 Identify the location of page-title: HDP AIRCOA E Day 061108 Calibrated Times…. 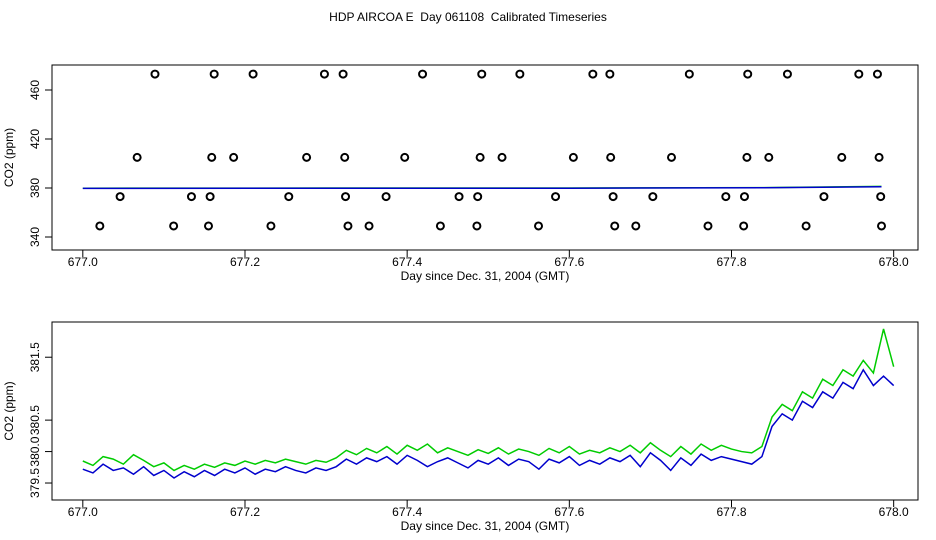
(468, 17).